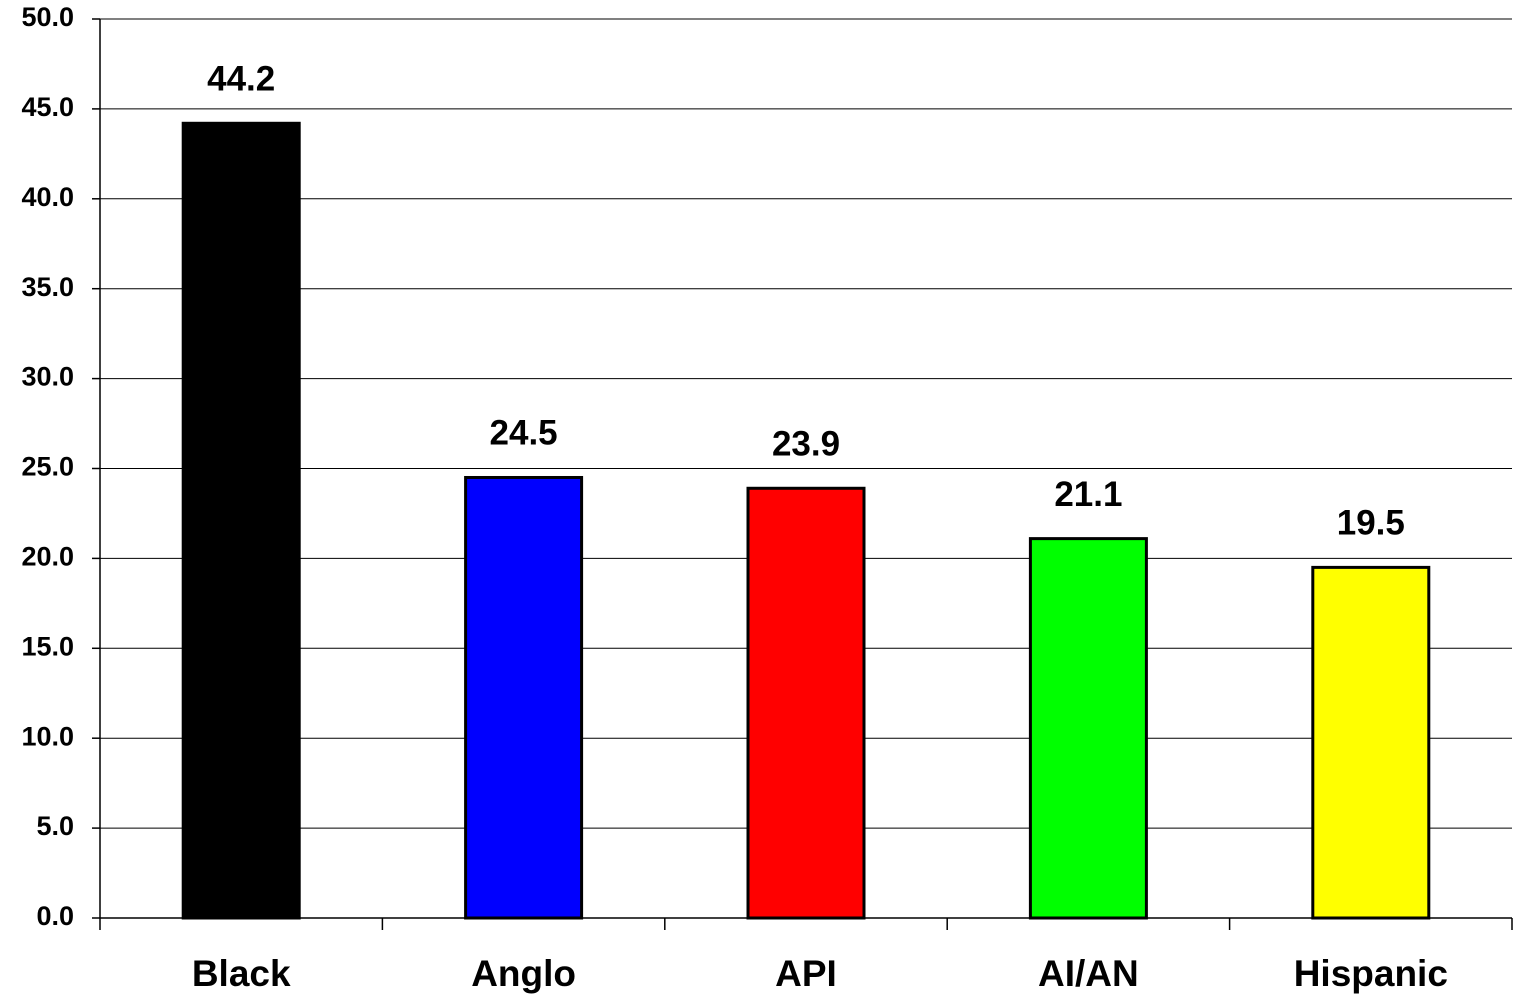 The image size is (1514, 1001). What do you see at coordinates (47, 467) in the screenshot?
I see `y-tick-label: 25.0` at bounding box center [47, 467].